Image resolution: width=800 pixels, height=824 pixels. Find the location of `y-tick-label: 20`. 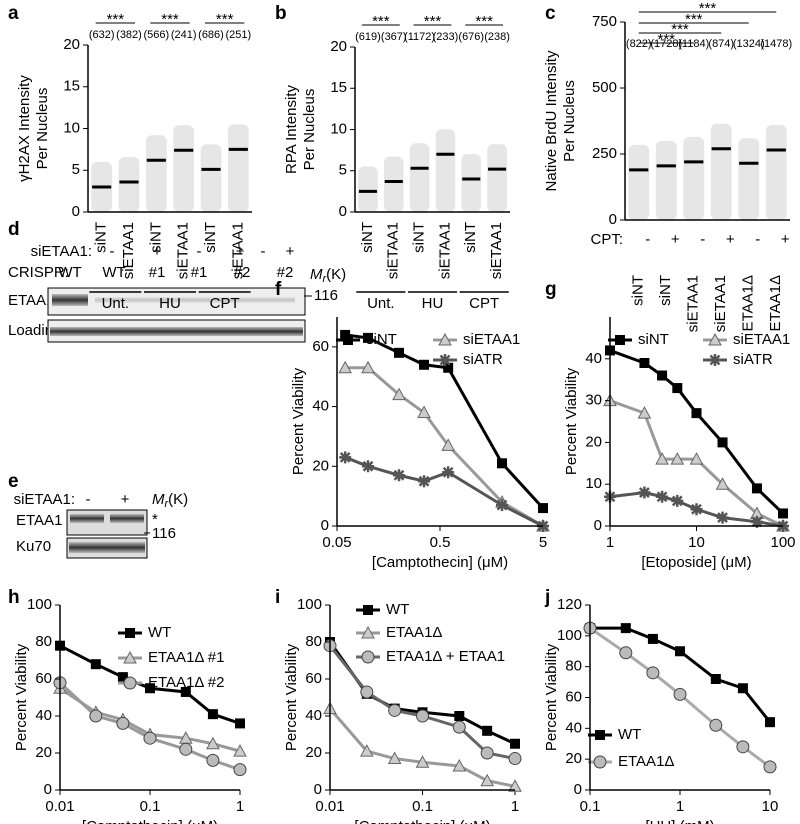

y-tick-label: 20 is located at coordinates (43, 752).